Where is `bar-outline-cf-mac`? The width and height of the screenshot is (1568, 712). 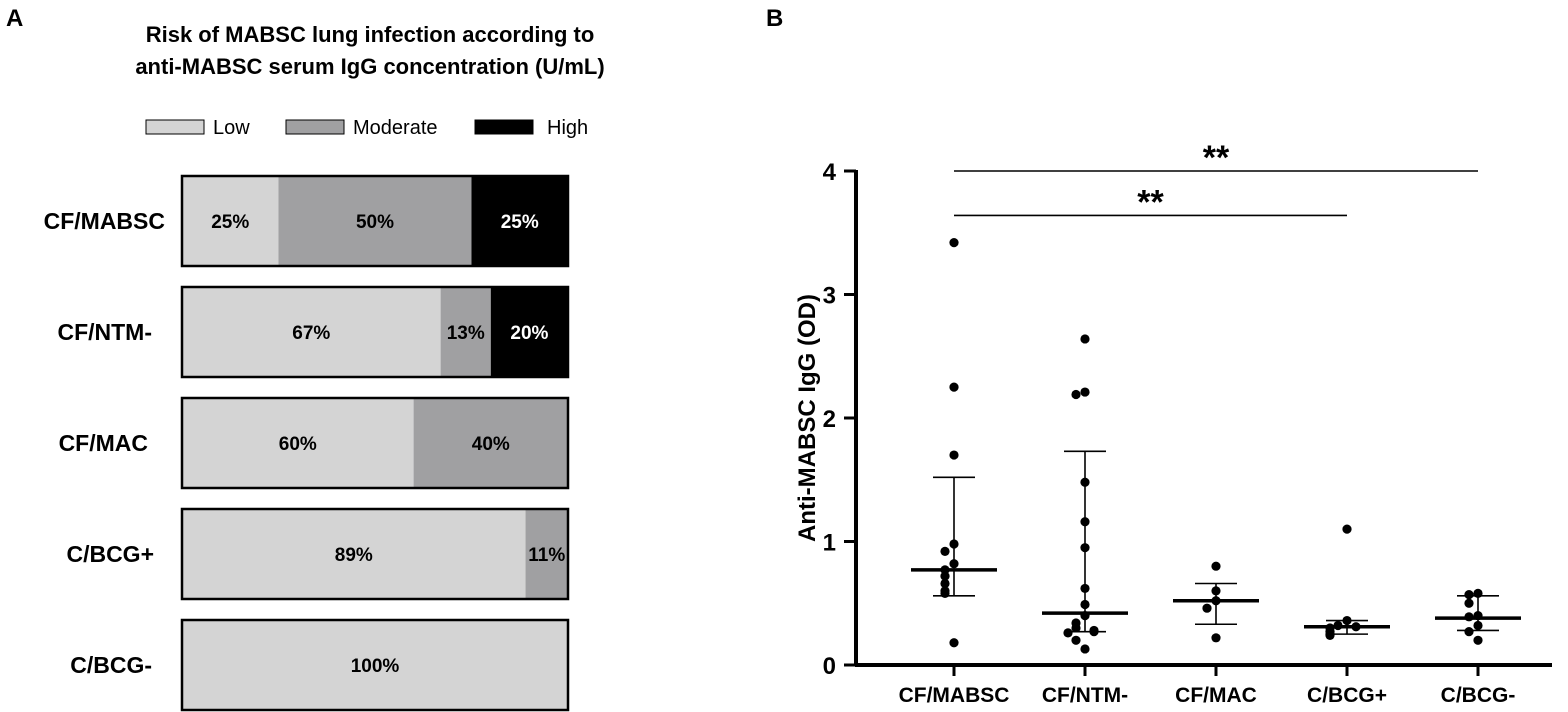
bar-outline-cf-mac is located at coordinates (375, 443).